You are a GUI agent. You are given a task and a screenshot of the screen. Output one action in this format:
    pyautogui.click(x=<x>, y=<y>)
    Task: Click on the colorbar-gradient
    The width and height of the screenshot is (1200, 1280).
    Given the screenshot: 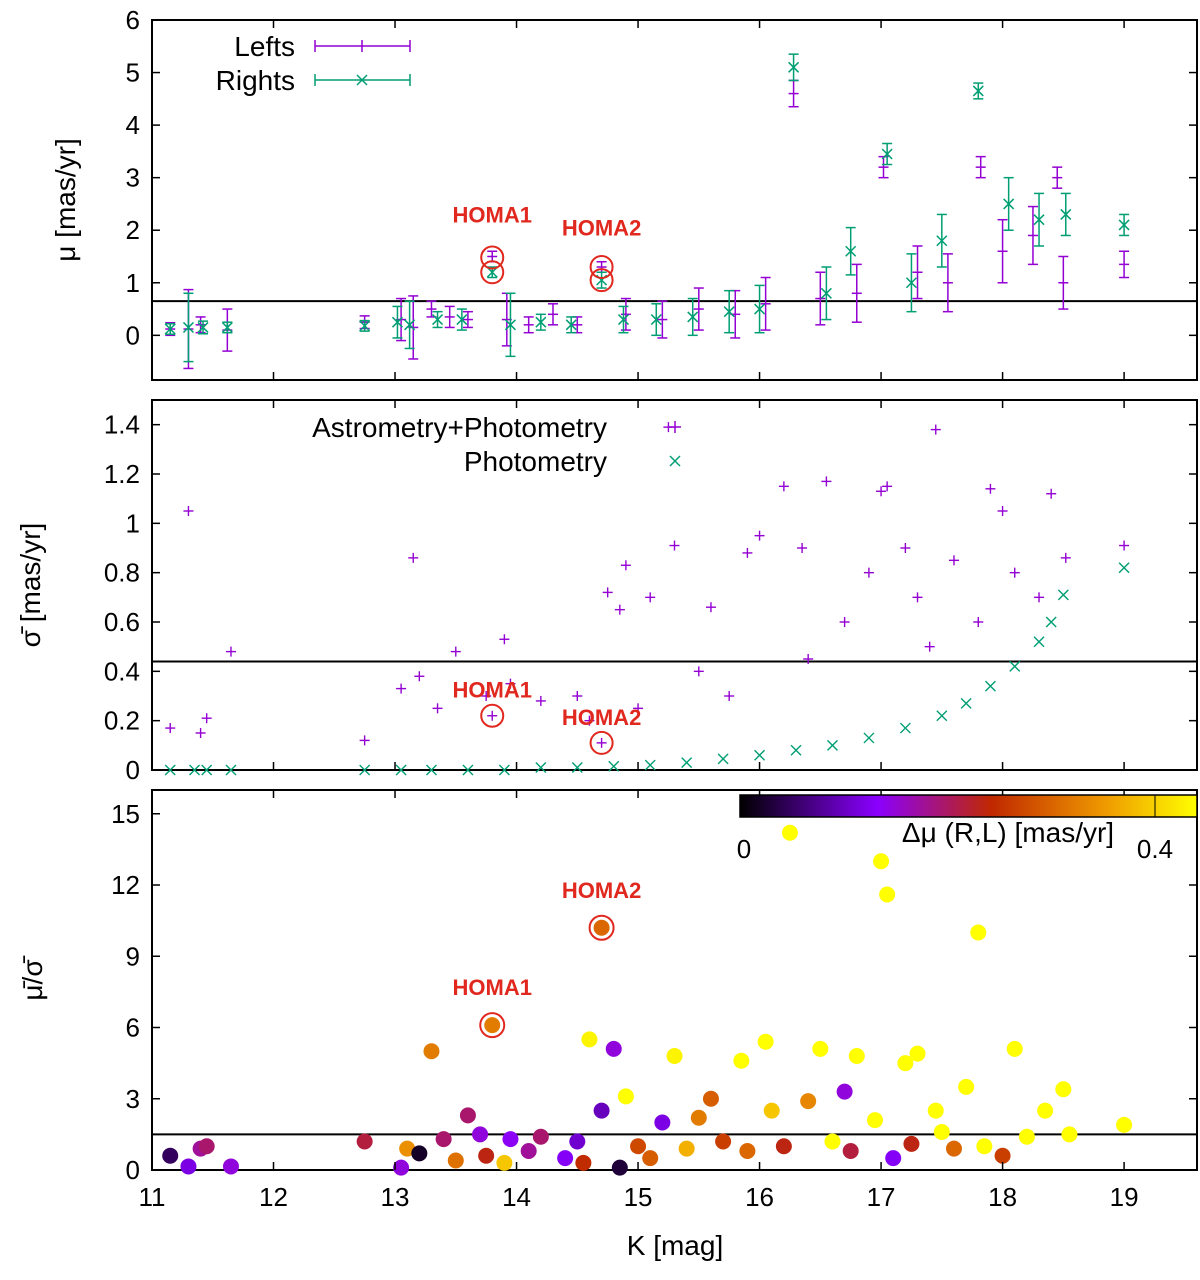 What is the action you would take?
    pyautogui.click(x=968, y=806)
    